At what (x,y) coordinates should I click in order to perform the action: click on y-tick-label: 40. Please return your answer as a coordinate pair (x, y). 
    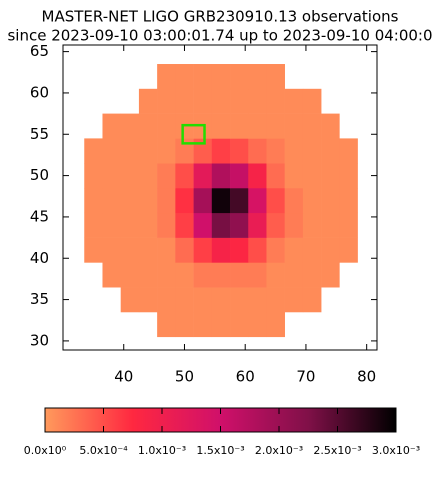
    Looking at the image, I should click on (39, 258).